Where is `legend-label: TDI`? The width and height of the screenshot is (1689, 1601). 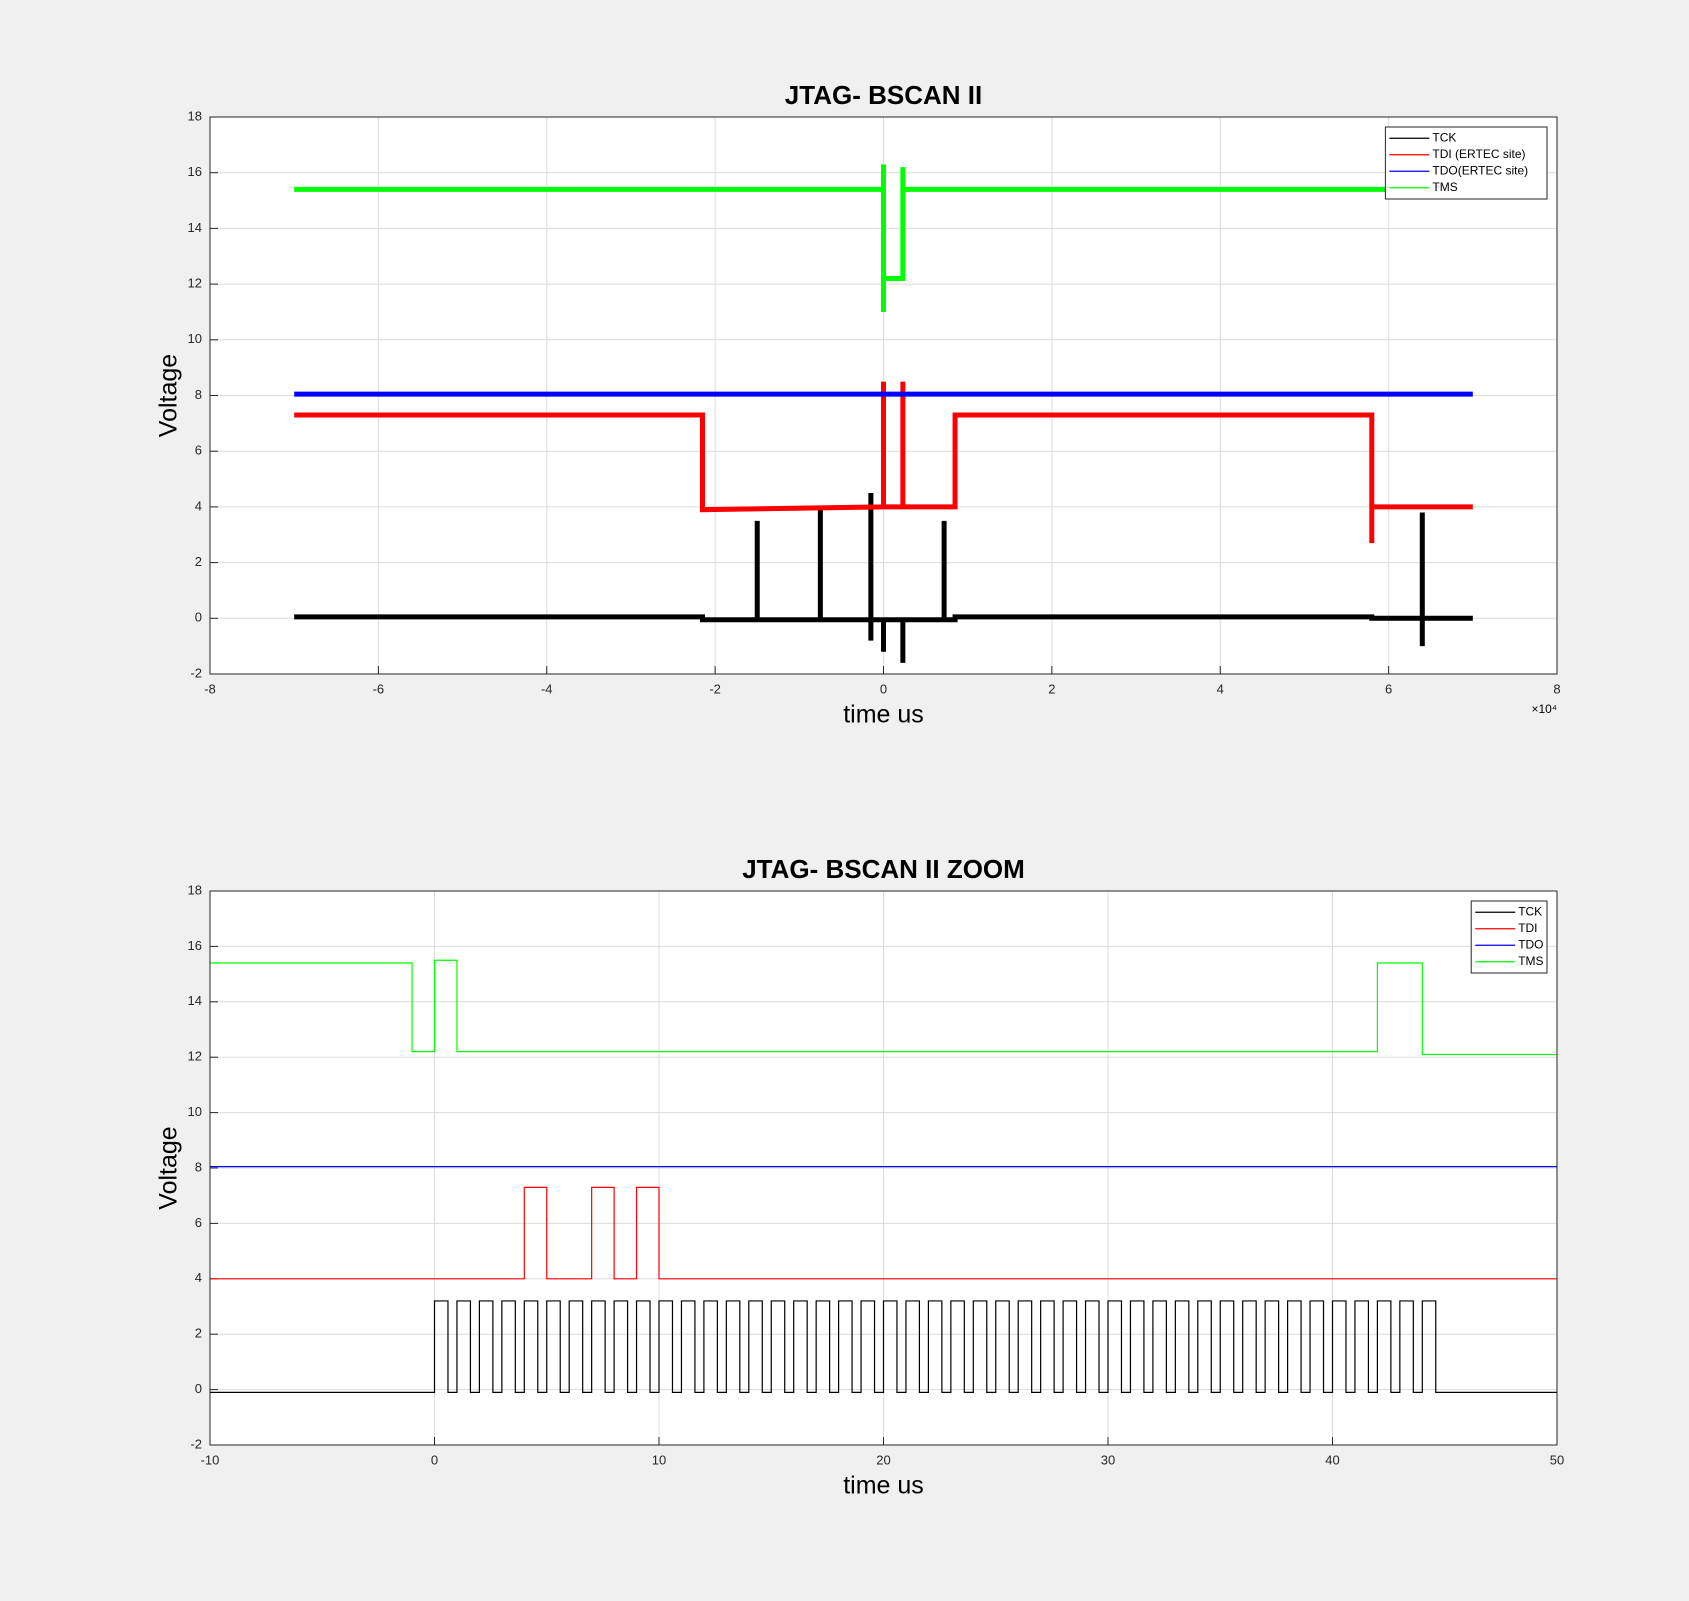 legend-label: TDI is located at coordinates (1527, 928).